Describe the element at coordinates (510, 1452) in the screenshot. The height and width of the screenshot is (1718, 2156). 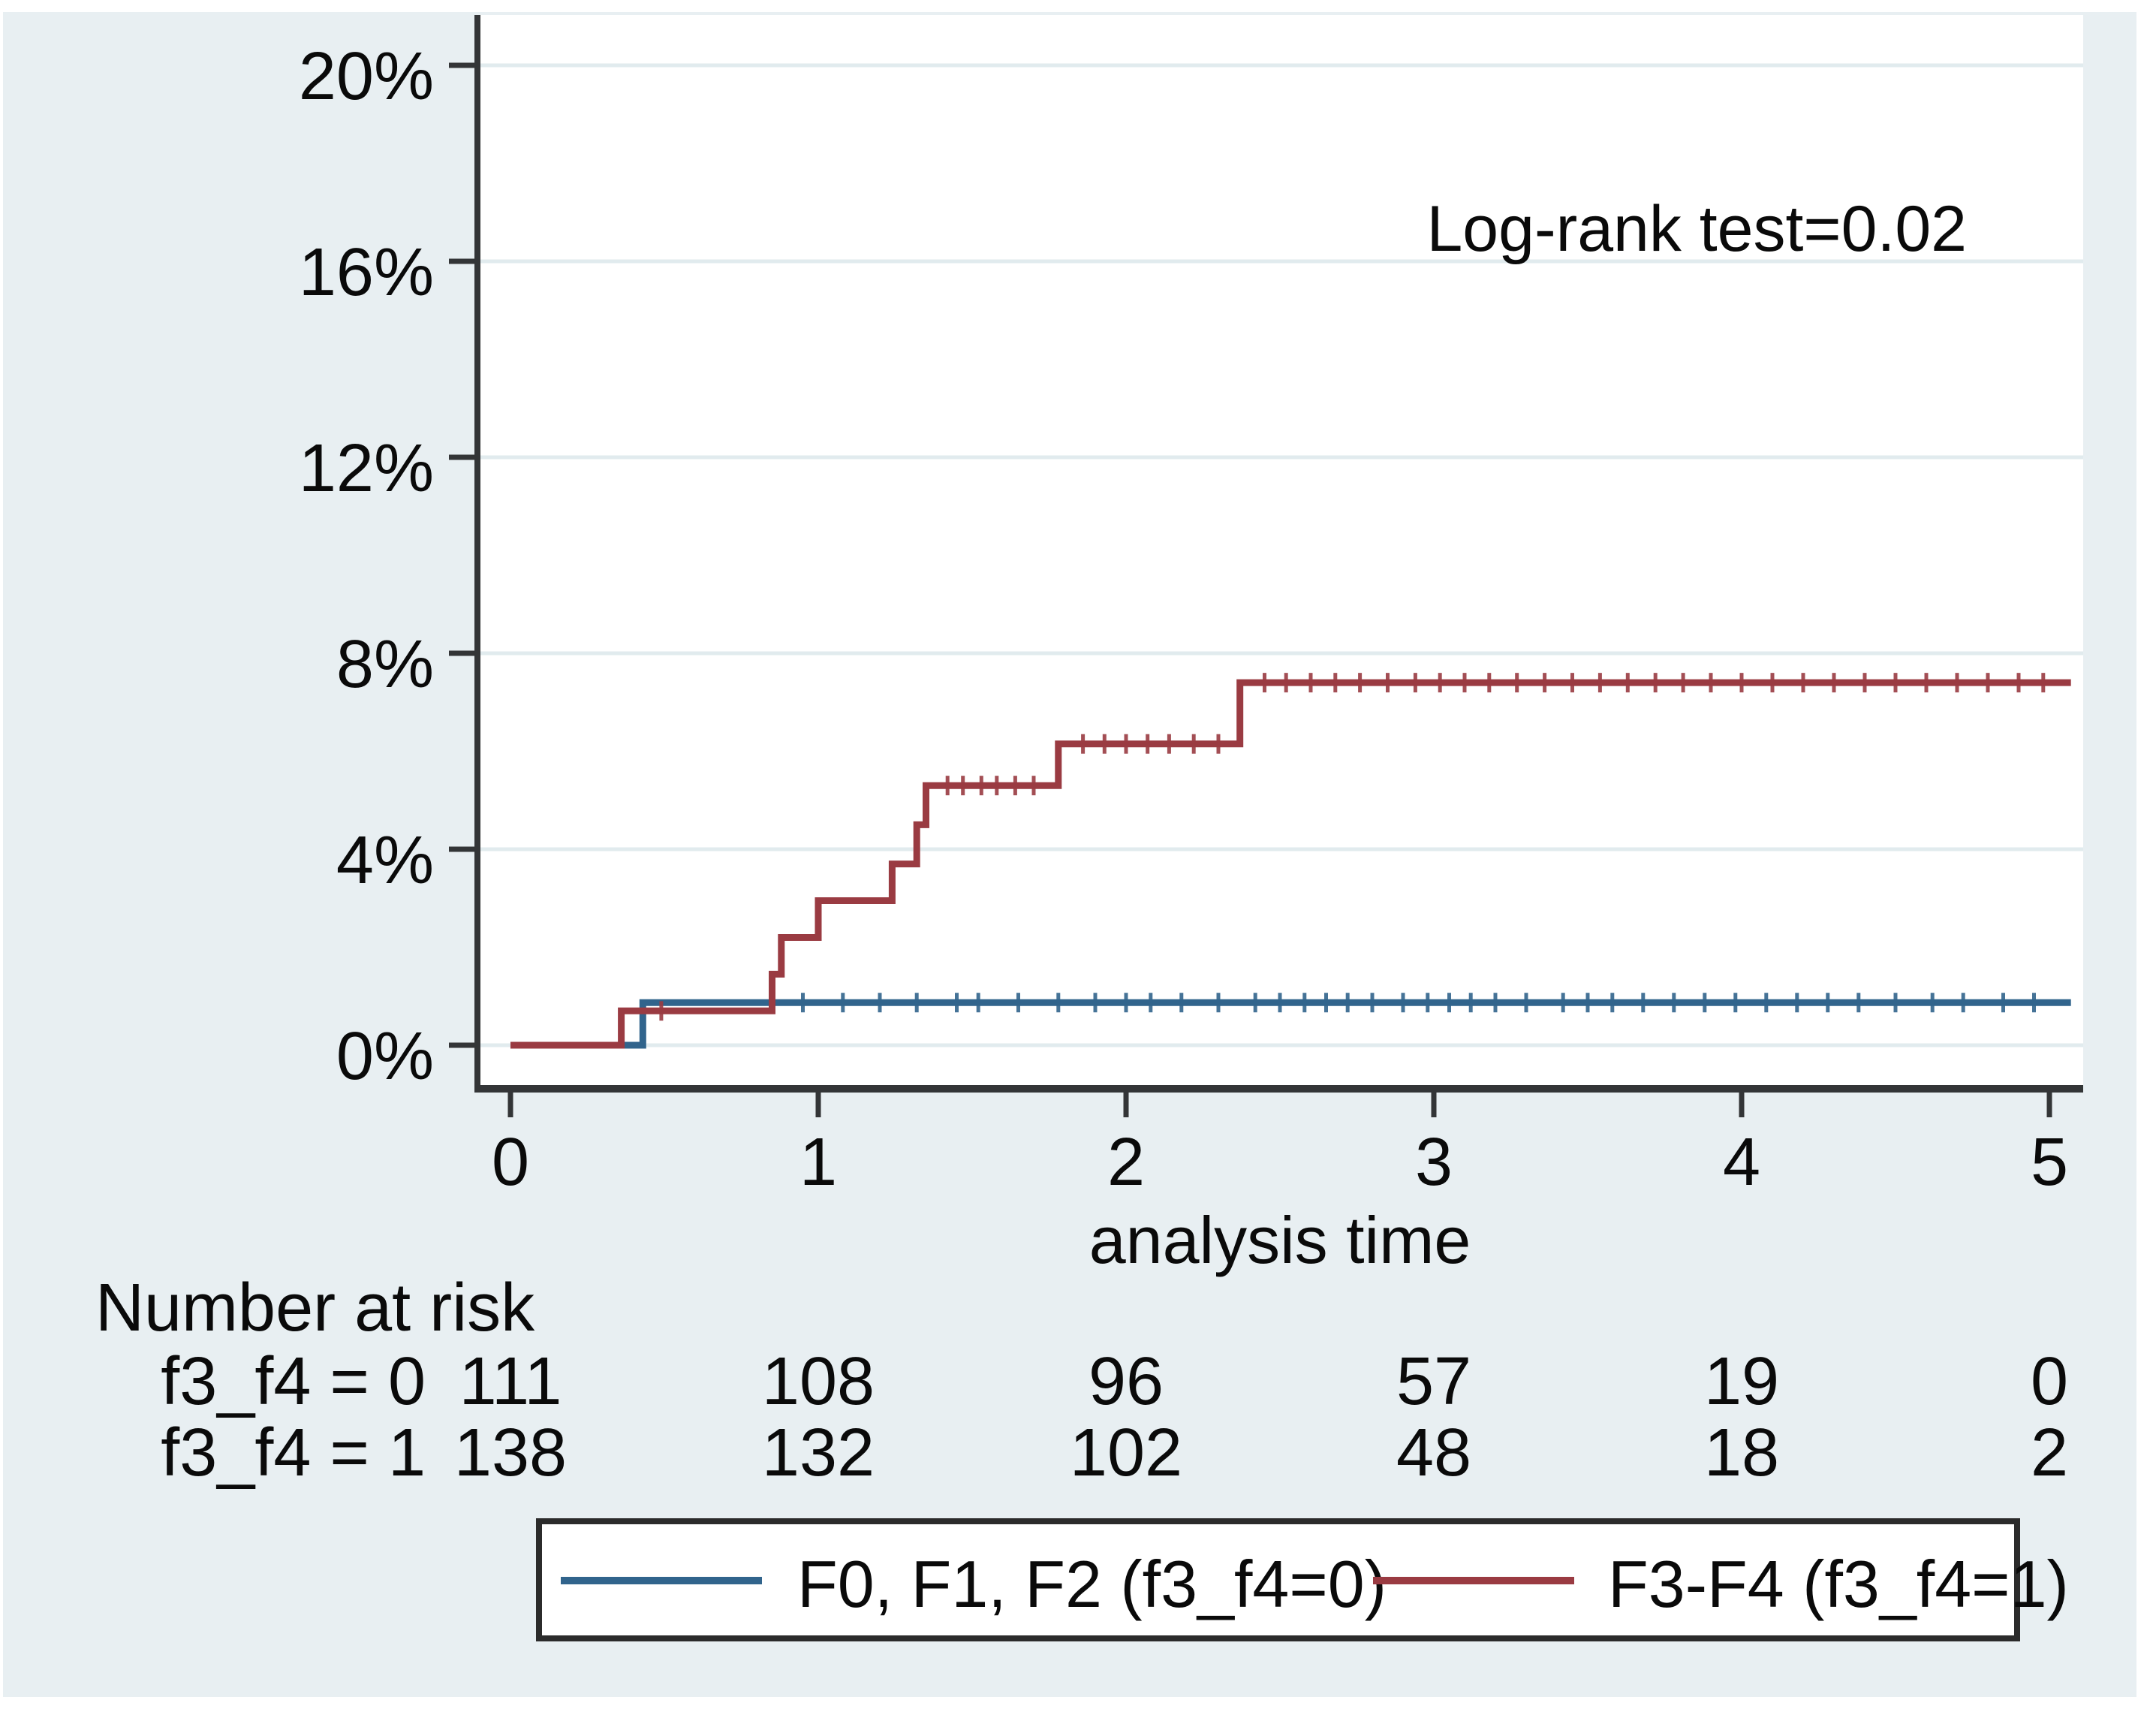
I see `risk-count: 138` at that location.